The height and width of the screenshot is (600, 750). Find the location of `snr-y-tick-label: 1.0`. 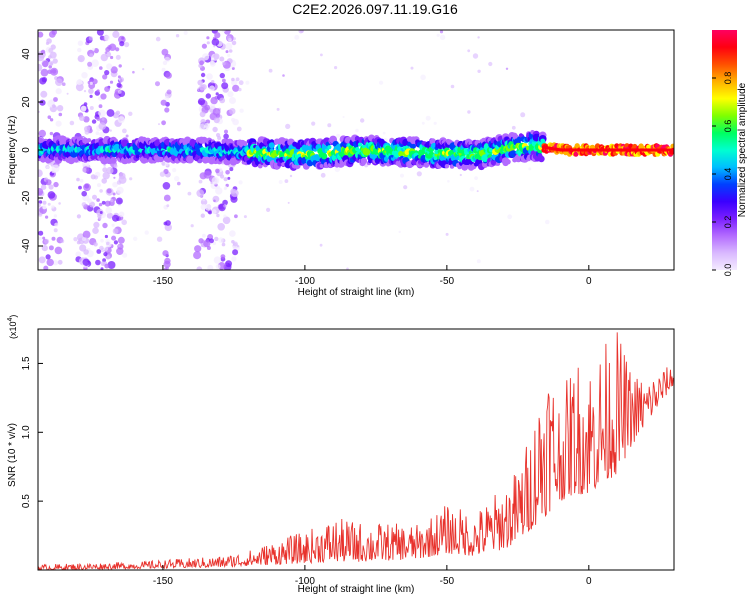

snr-y-tick-label: 1.0 is located at coordinates (26, 432).